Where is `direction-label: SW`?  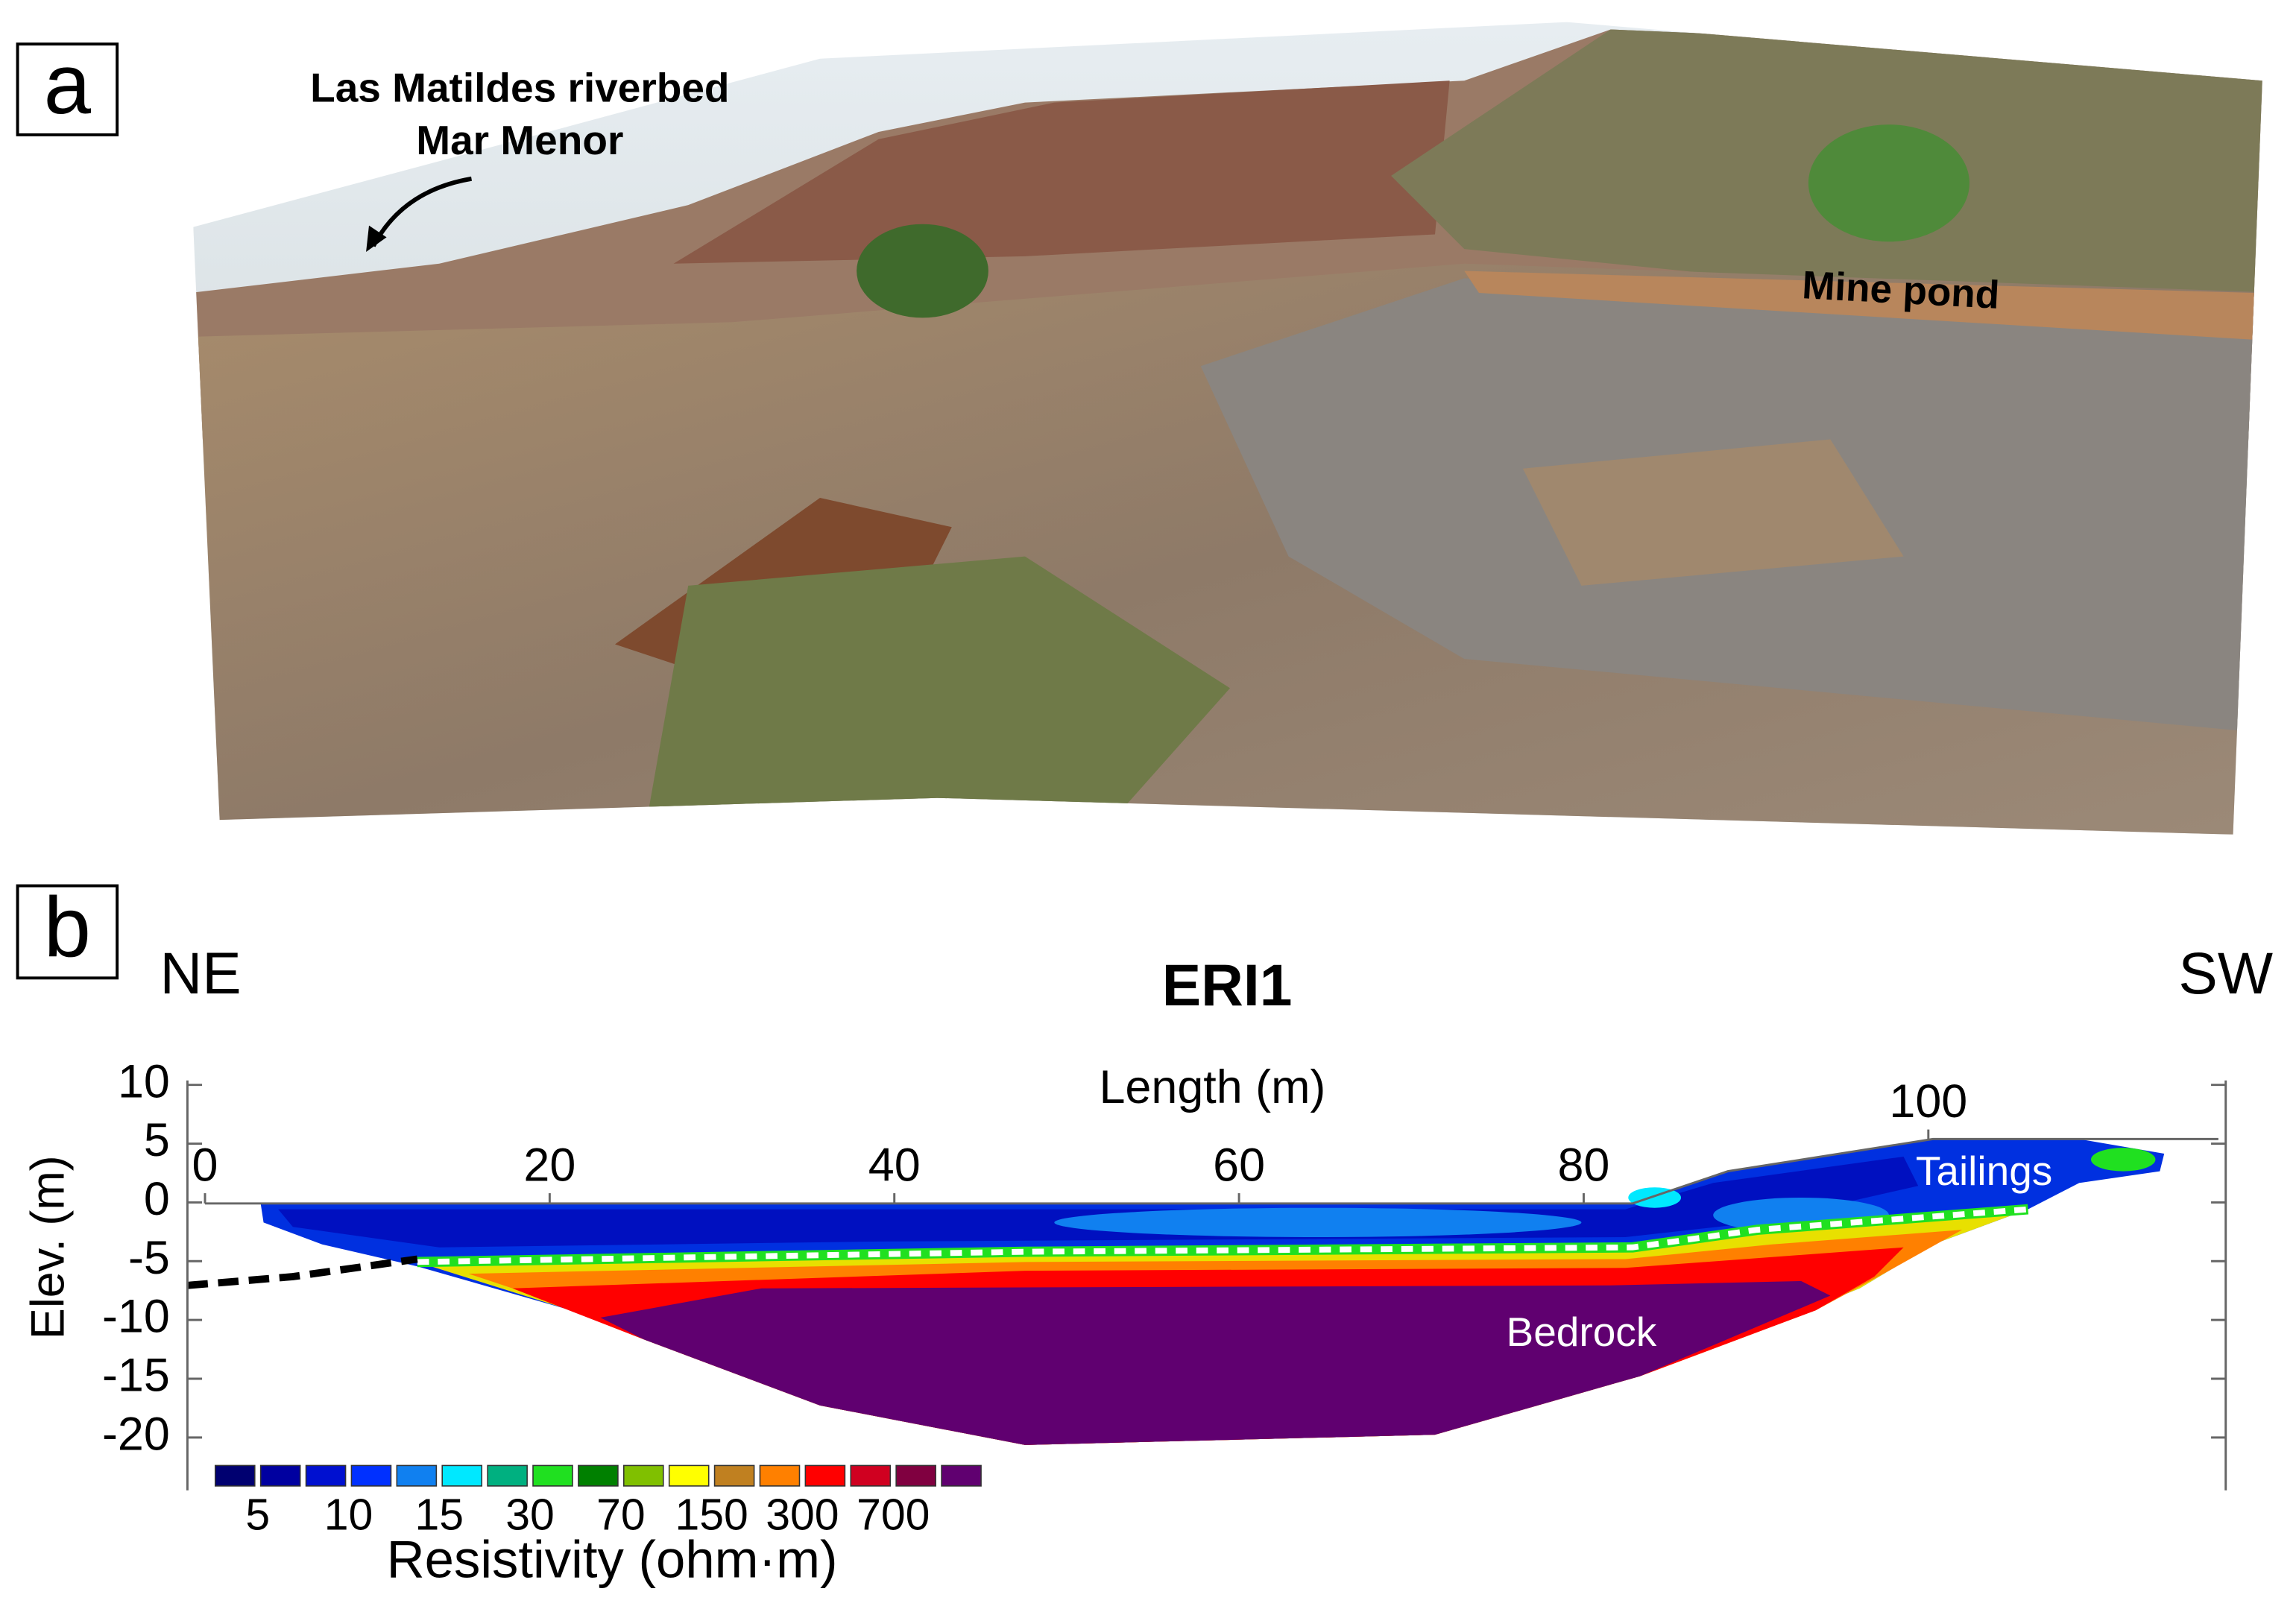 direction-label: SW is located at coordinates (2225, 974).